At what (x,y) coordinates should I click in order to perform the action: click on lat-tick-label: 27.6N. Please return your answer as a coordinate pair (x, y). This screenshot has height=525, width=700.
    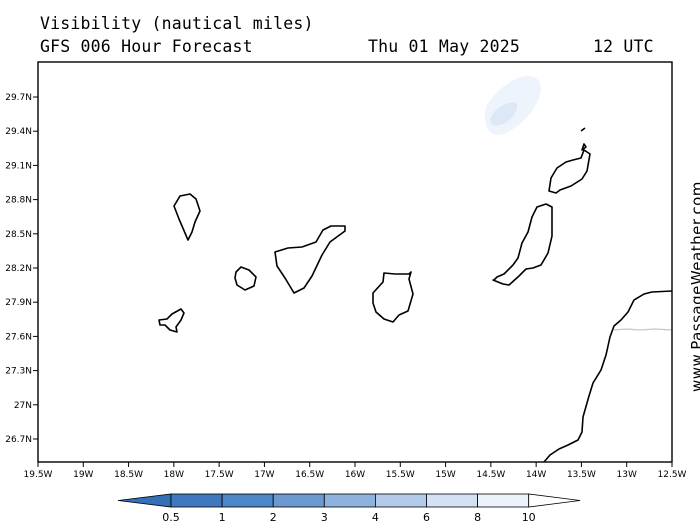
    Looking at the image, I should click on (18, 337).